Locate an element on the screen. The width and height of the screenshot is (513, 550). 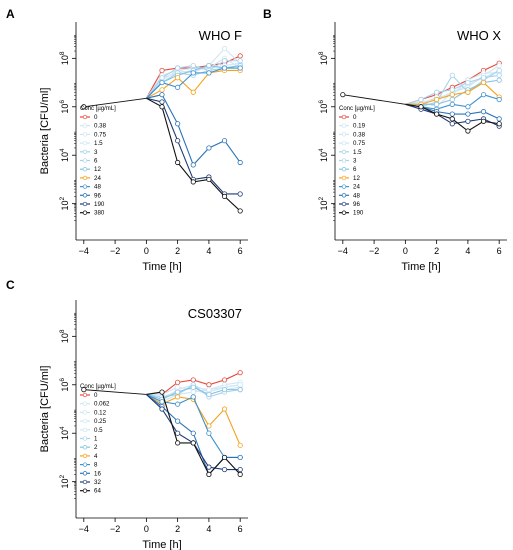
legend-entry: 1 is located at coordinates (96, 439).